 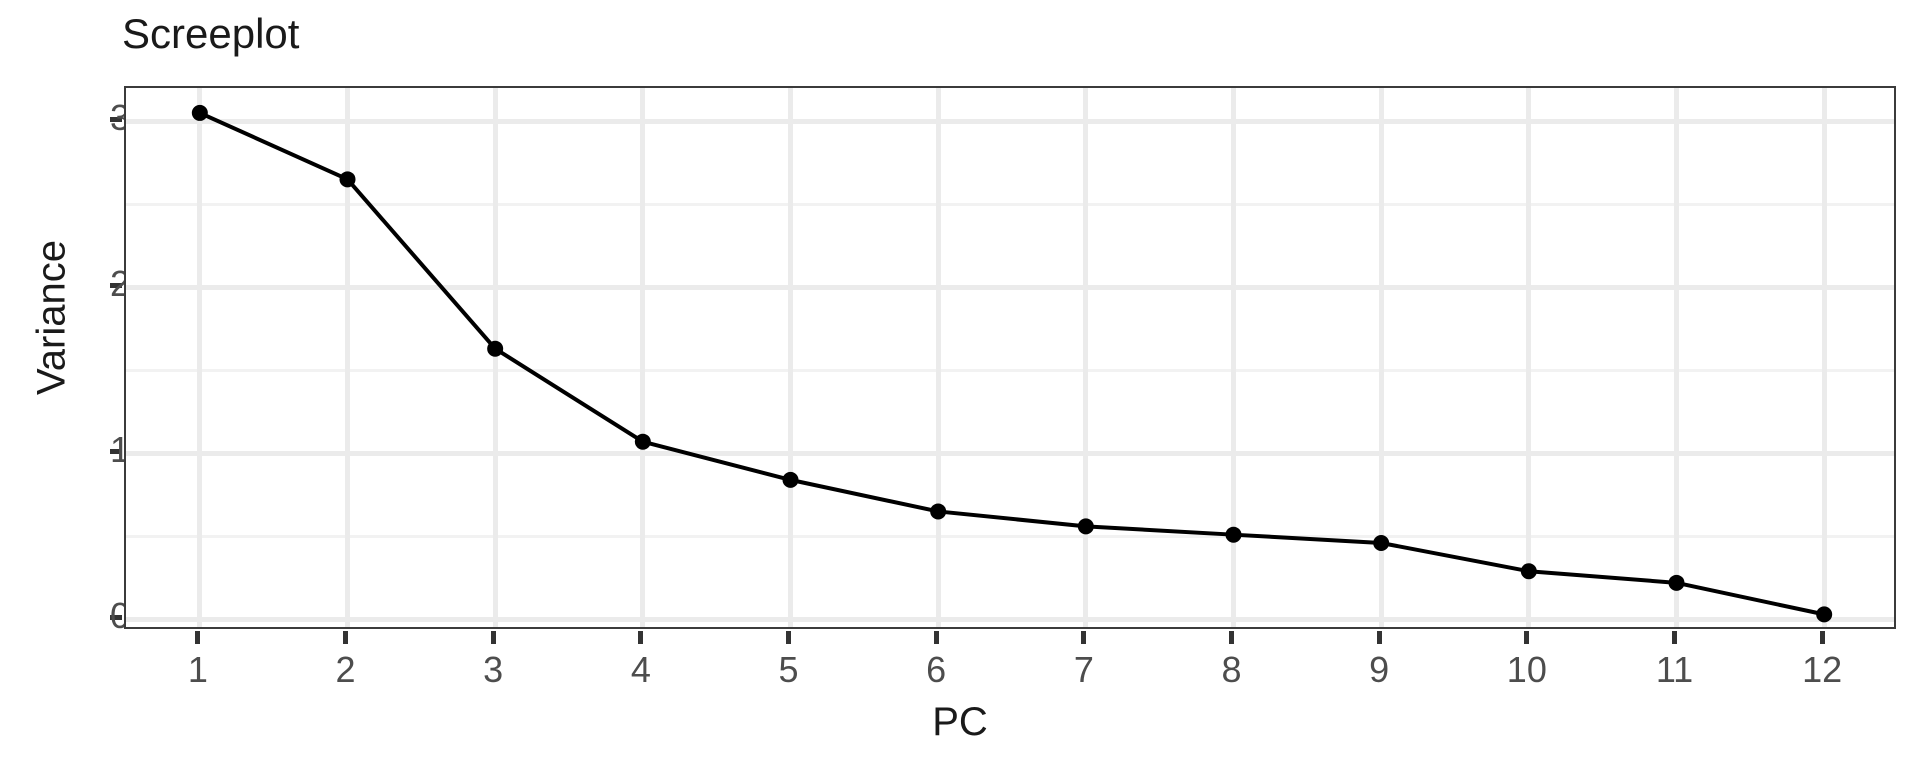 I want to click on chart-title: Screeplot, so click(x=211, y=33).